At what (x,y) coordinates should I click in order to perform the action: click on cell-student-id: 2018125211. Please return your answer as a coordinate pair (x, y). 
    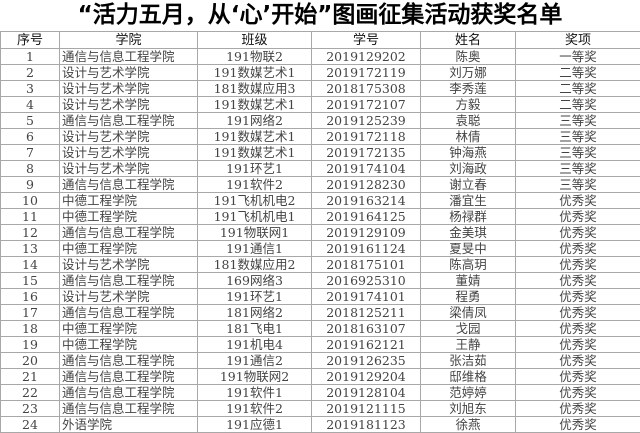
    Looking at the image, I should click on (366, 313).